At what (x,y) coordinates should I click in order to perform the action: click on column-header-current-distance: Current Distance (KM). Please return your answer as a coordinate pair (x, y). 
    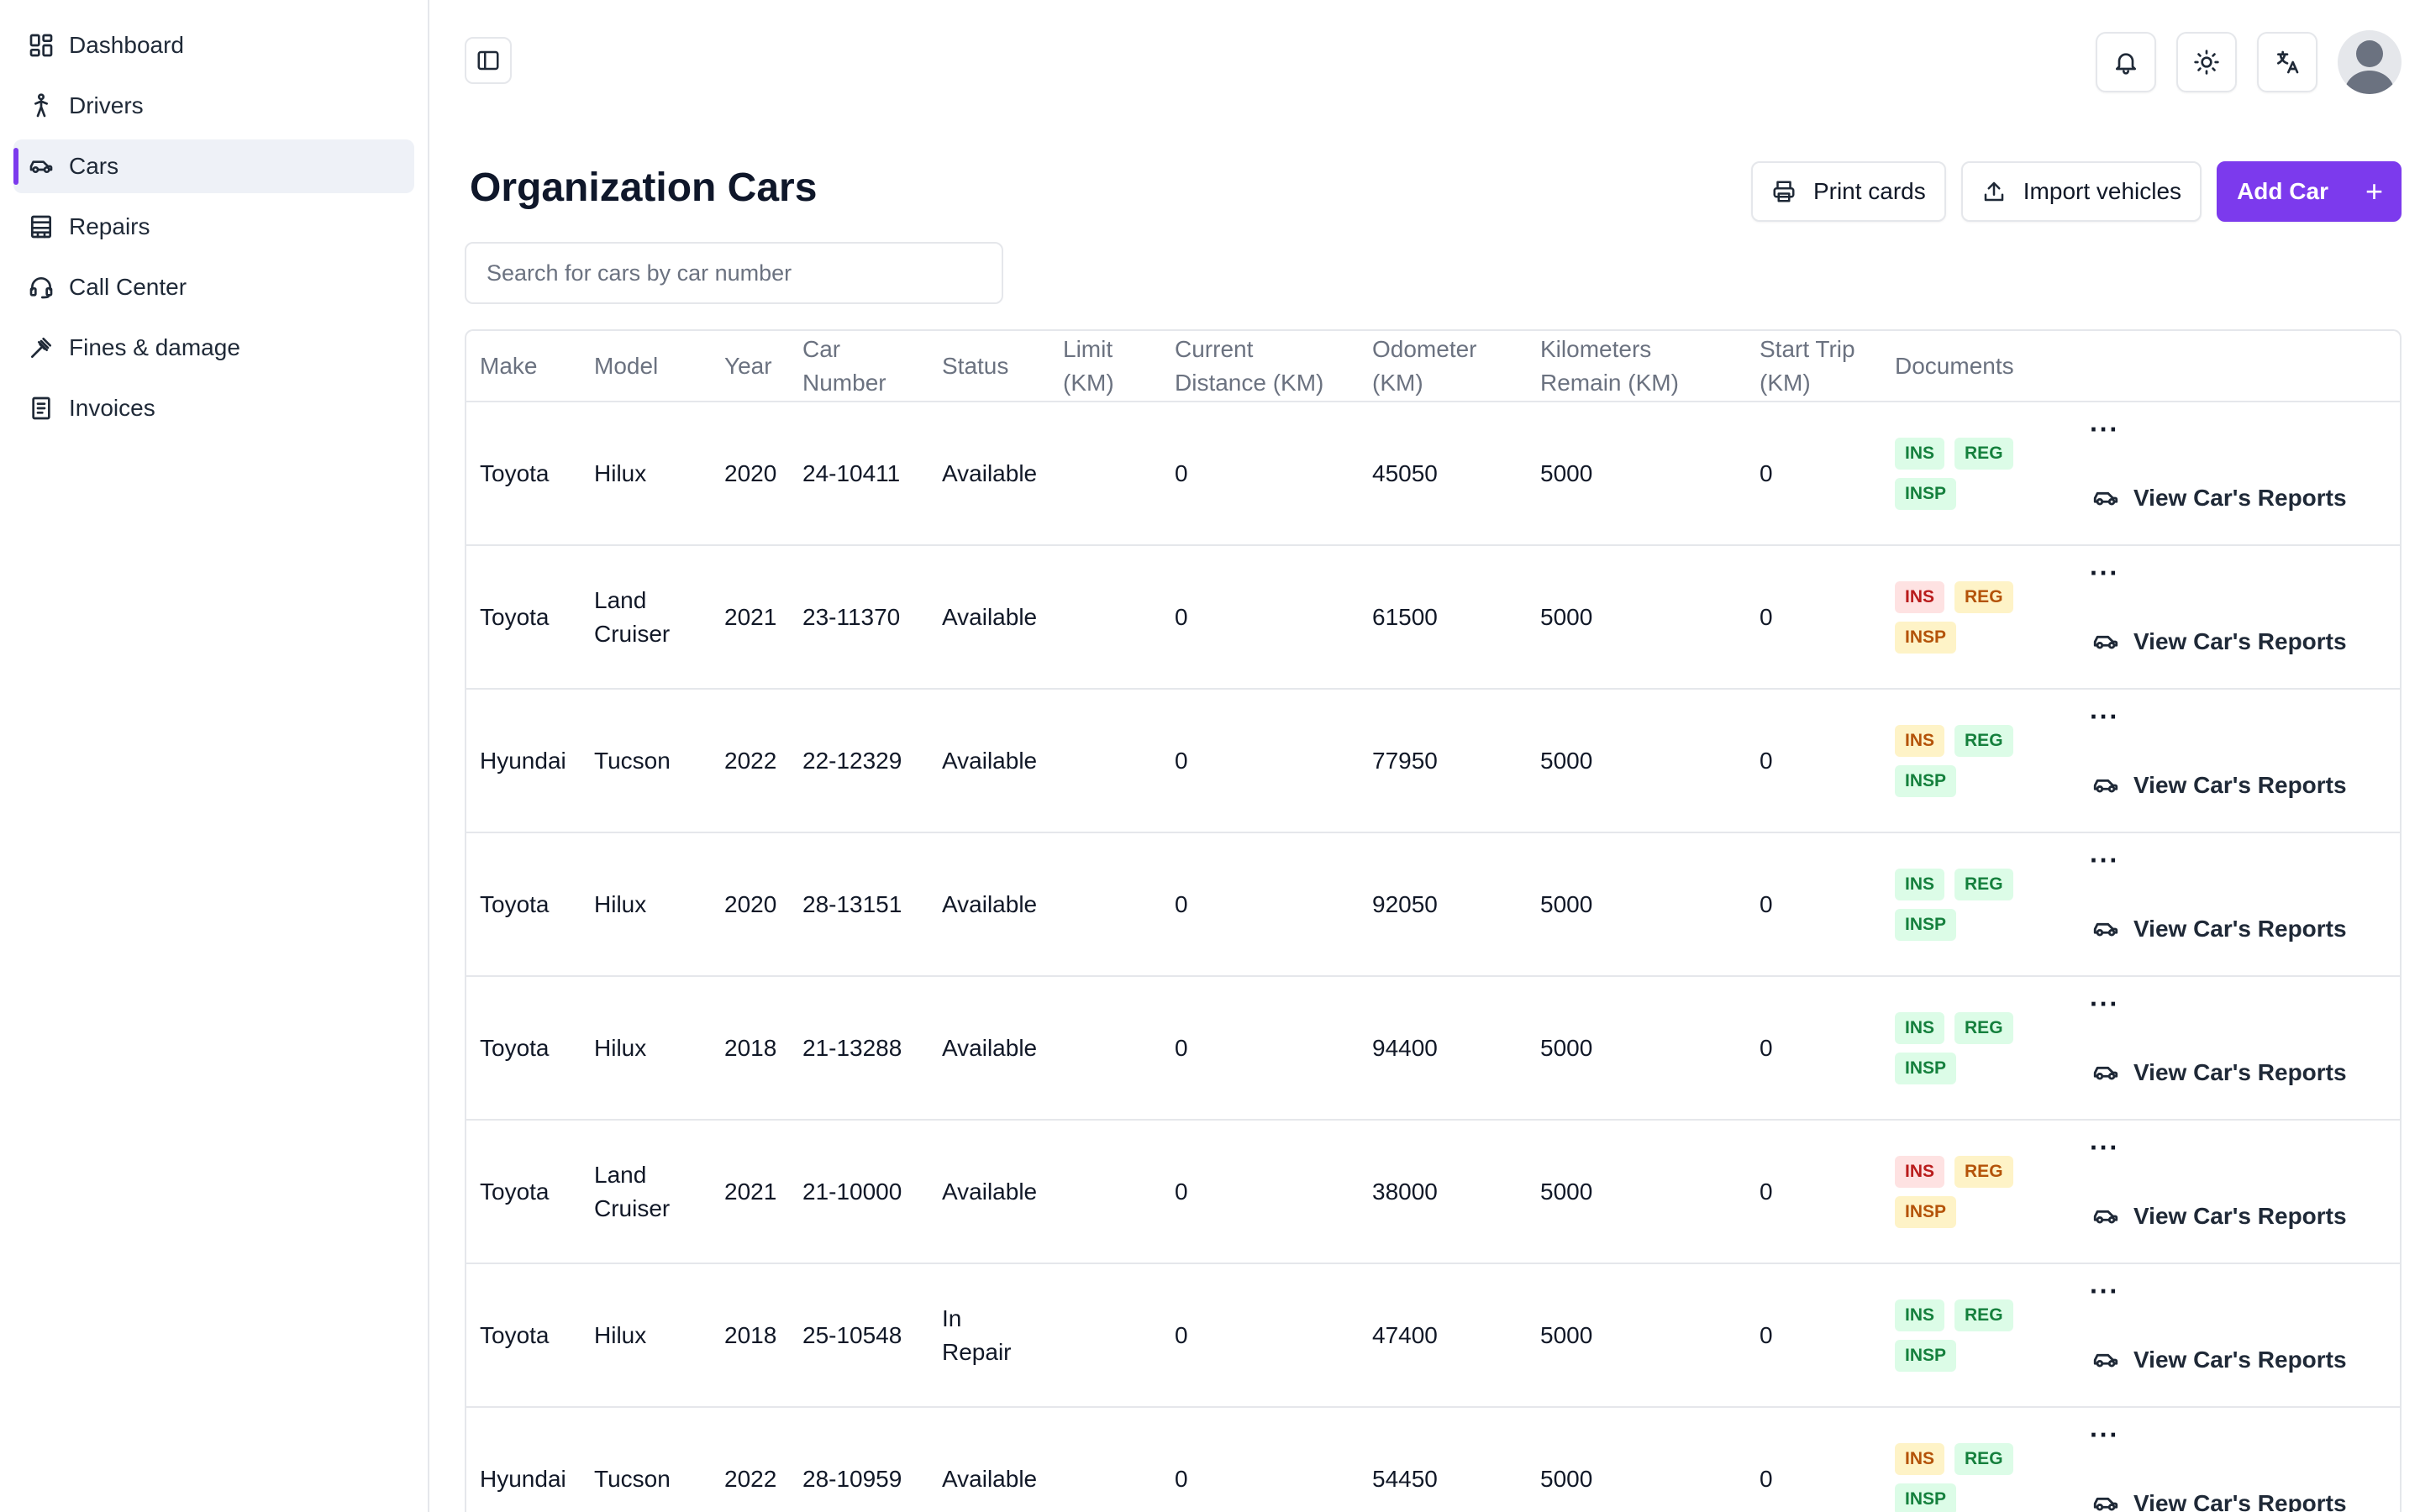
    Looking at the image, I should click on (1260, 366).